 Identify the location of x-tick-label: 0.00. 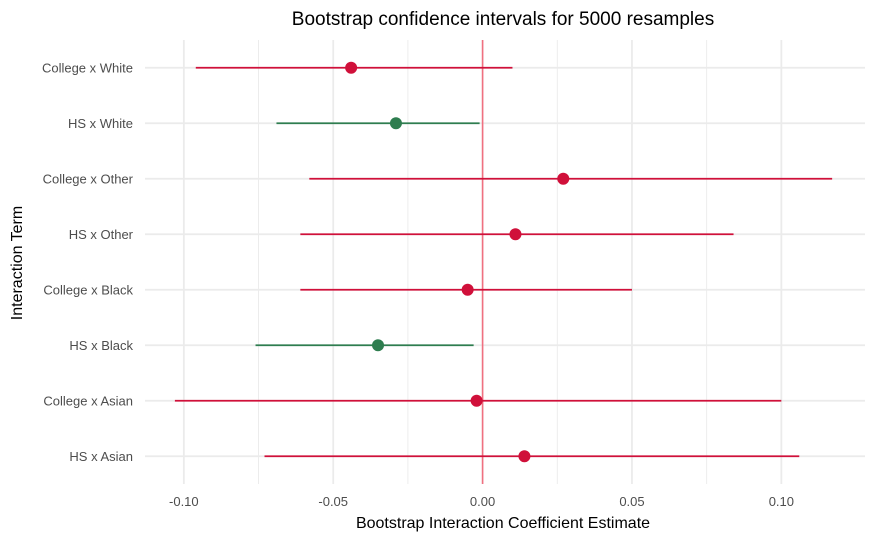
(482, 501).